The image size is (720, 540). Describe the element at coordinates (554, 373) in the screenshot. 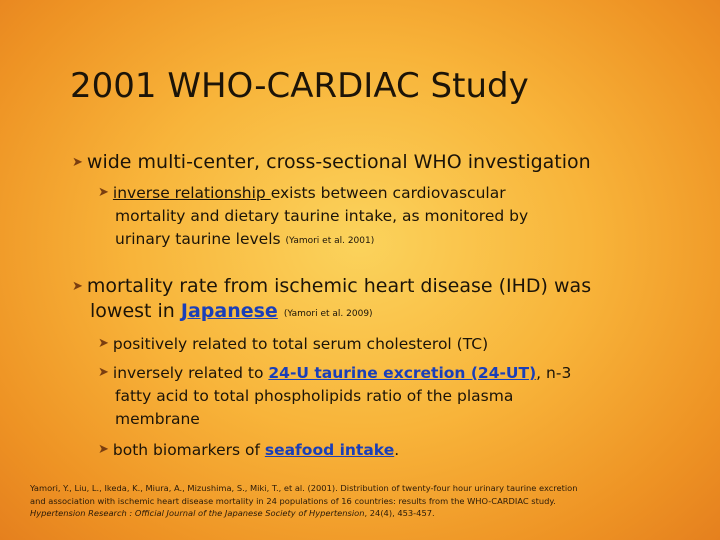

I see `bullet-text: , n-3` at that location.